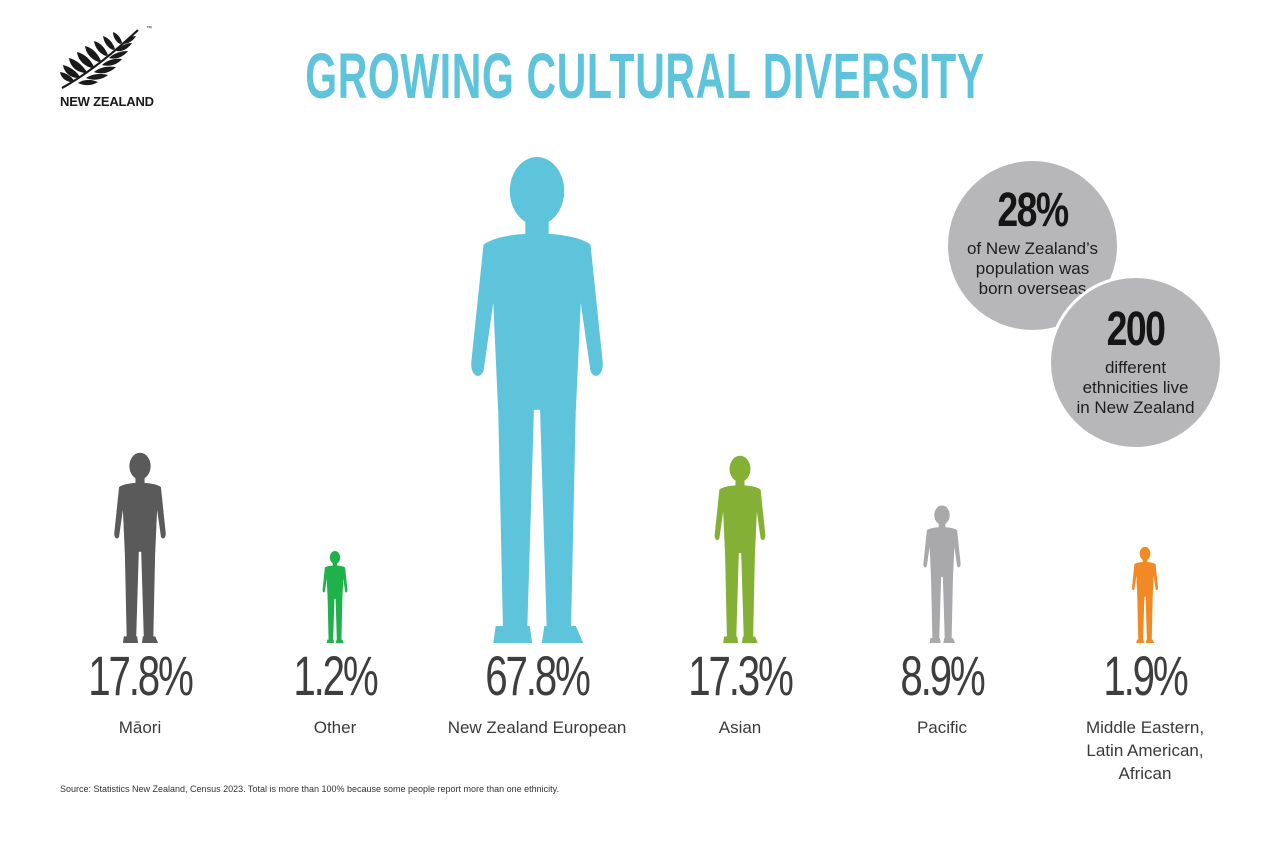  What do you see at coordinates (1135, 407) in the screenshot?
I see `stat-text-line: in New Zealand` at bounding box center [1135, 407].